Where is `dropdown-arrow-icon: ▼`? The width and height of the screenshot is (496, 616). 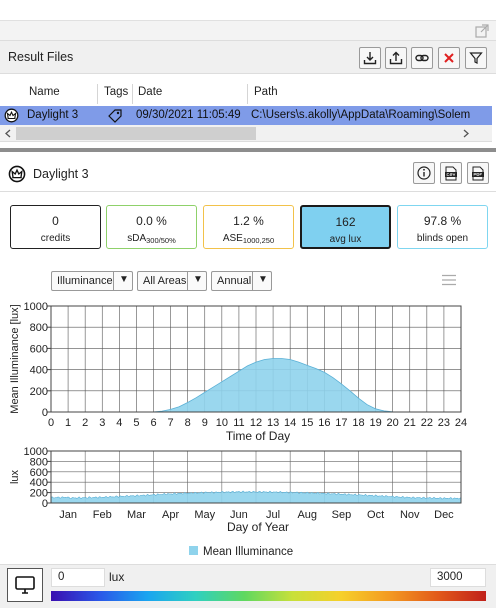
dropdown-arrow-icon: ▼ is located at coordinates (263, 279).